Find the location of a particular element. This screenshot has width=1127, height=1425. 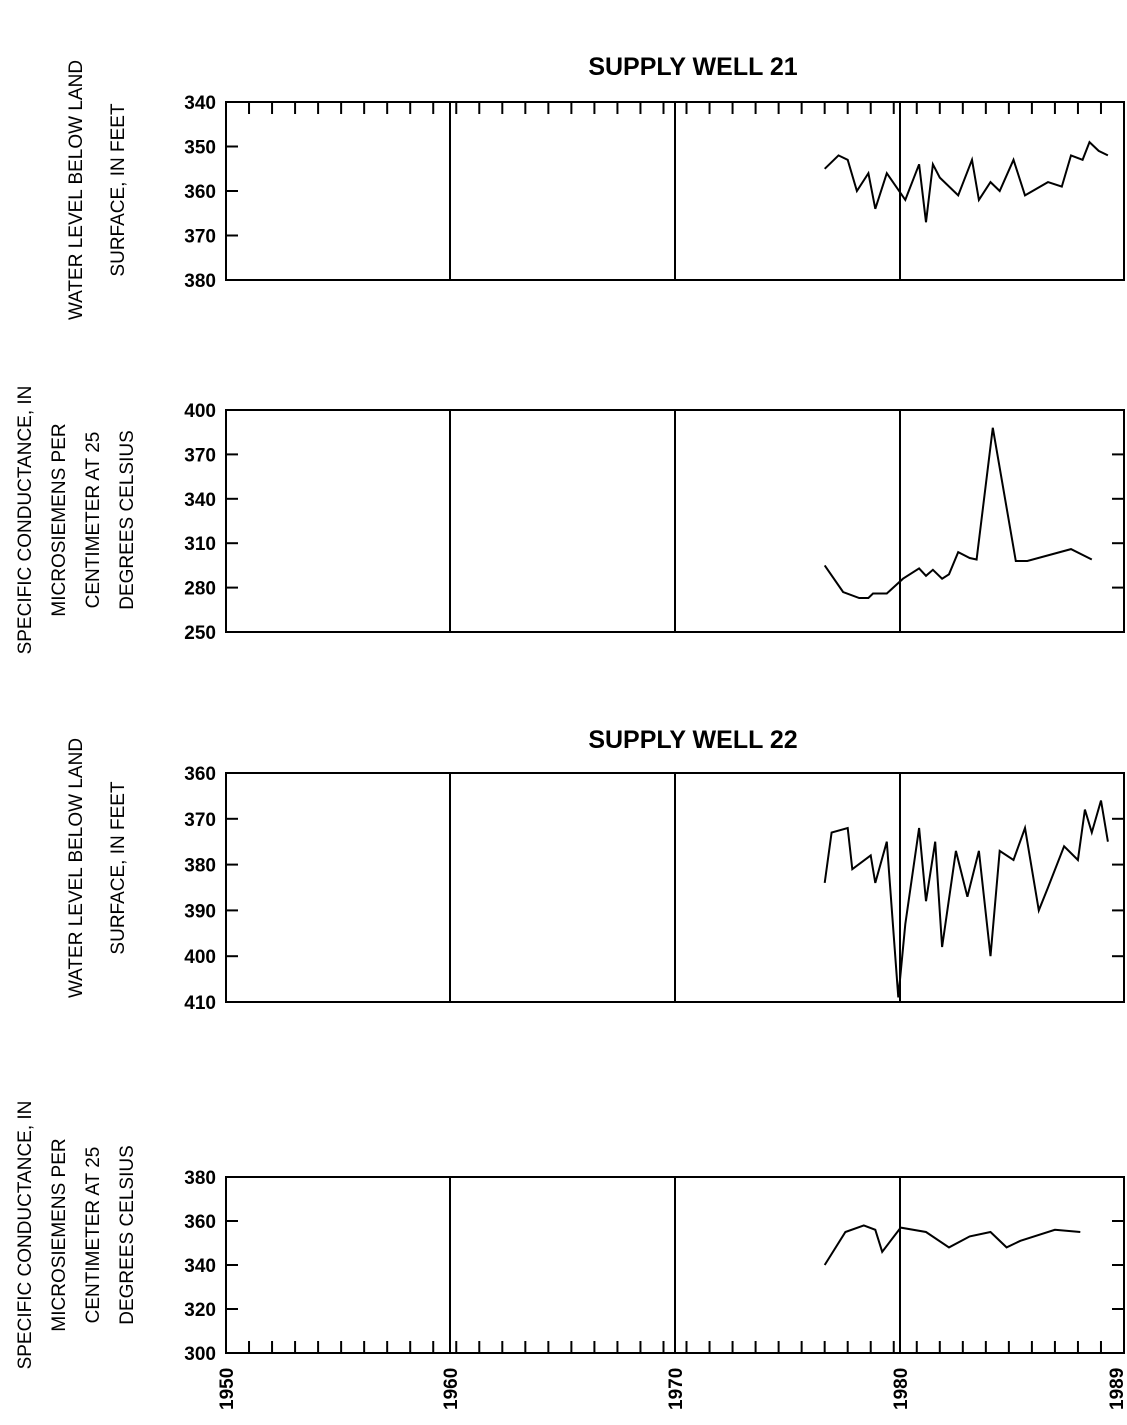

y-tick-label-4-5: 380 is located at coordinates (200, 1178).